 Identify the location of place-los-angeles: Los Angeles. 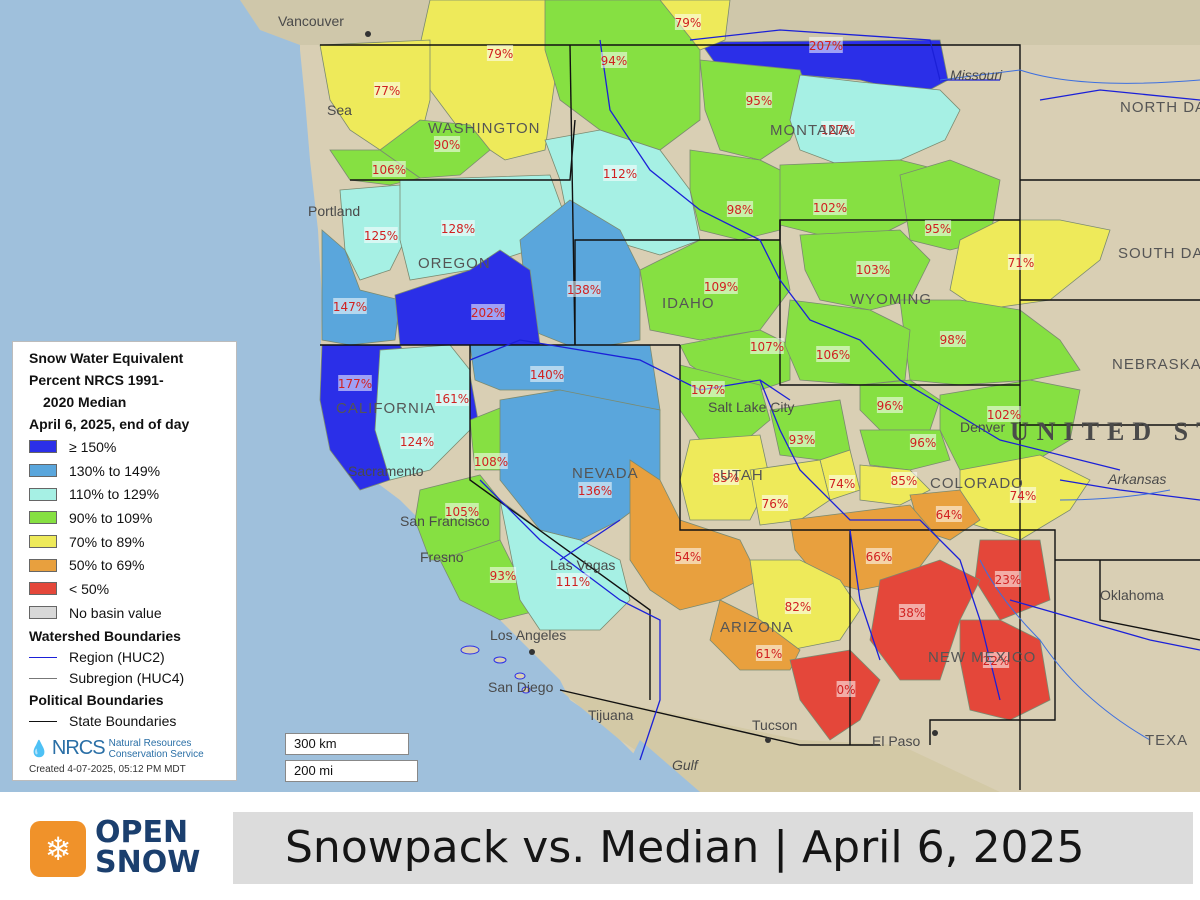
(528, 635).